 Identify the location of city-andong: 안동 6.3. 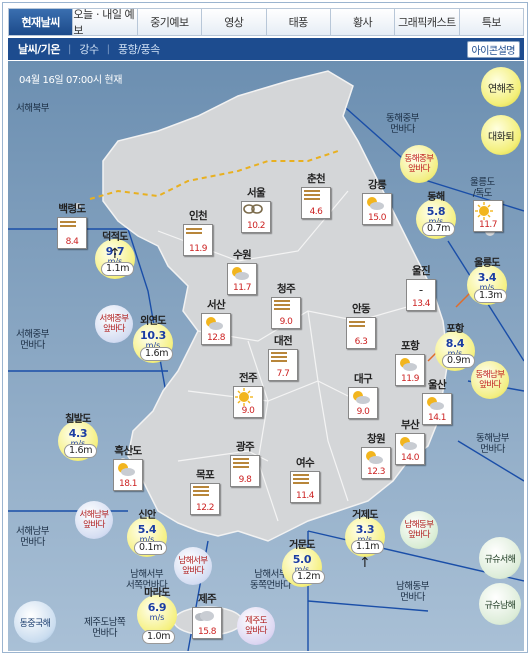
(361, 325).